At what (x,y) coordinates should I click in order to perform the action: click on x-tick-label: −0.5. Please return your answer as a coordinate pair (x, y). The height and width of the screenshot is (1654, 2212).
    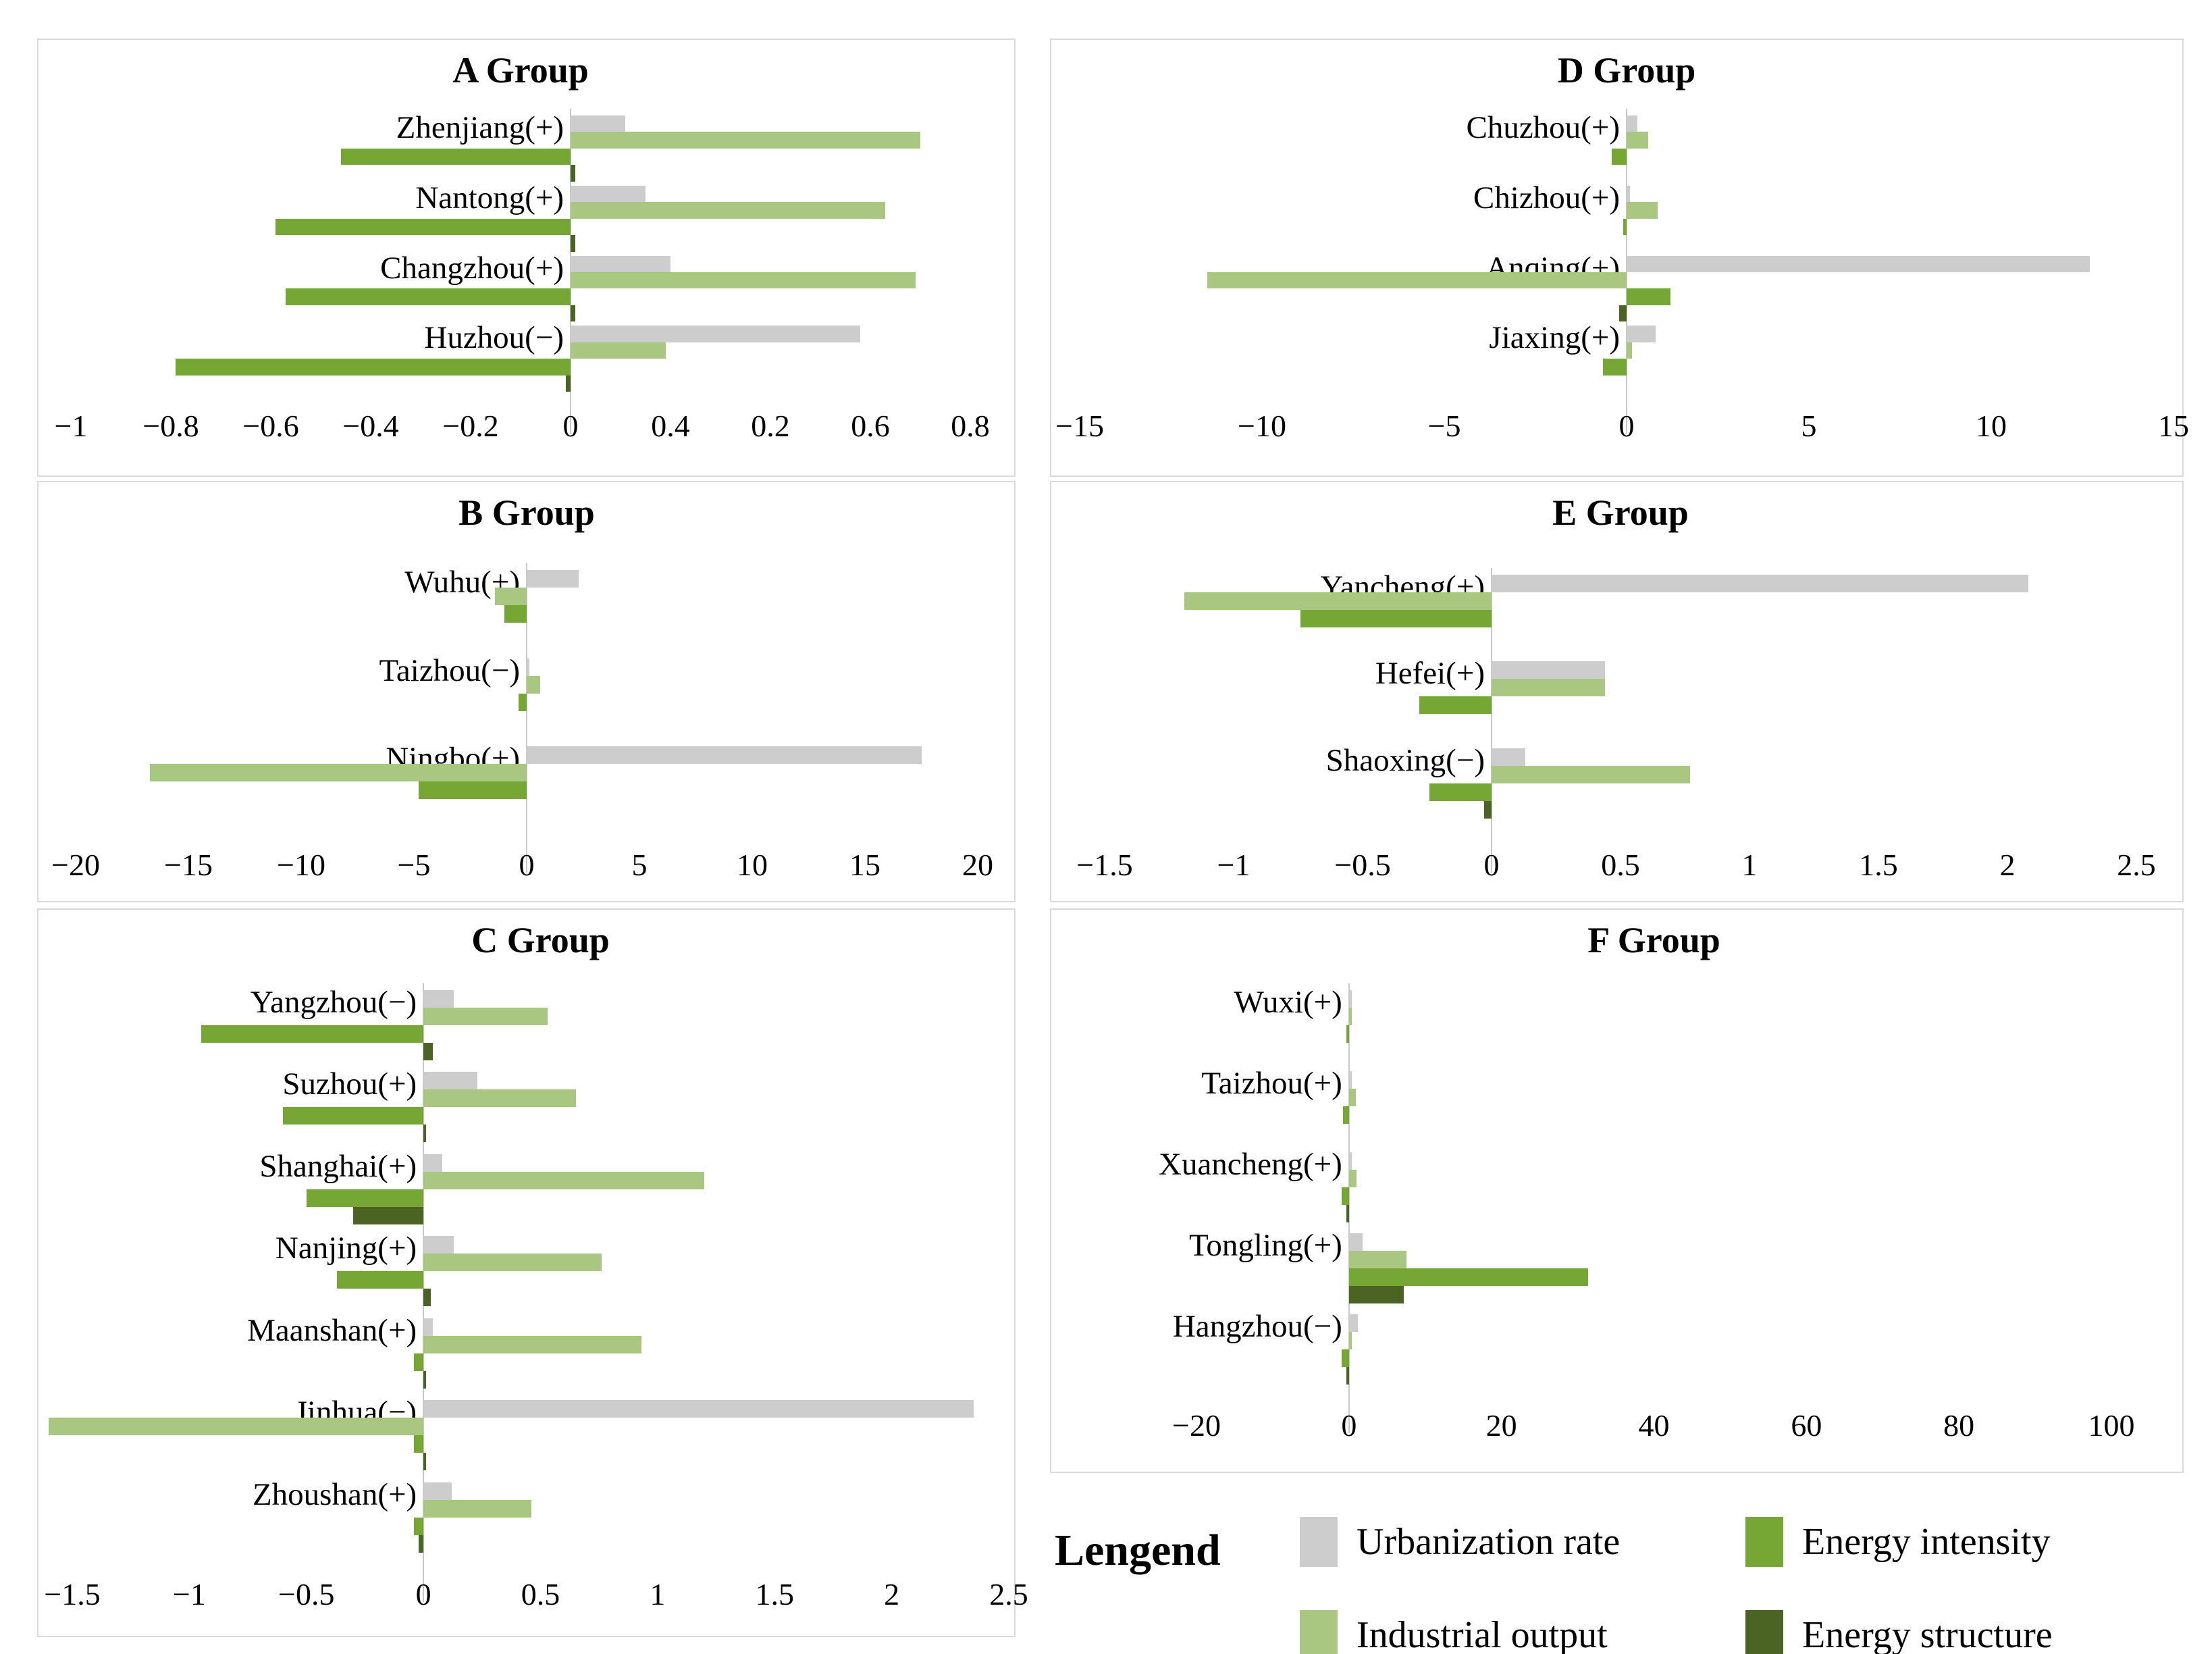
    Looking at the image, I should click on (306, 1594).